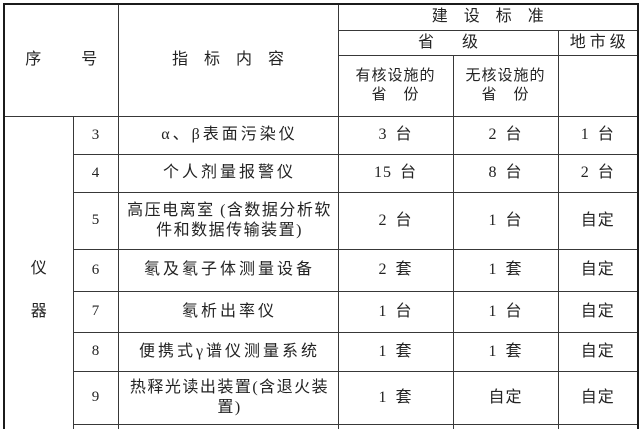 This screenshot has height=429, width=643. I want to click on row-5-non-nuclear-value: 1 台, so click(505, 220).